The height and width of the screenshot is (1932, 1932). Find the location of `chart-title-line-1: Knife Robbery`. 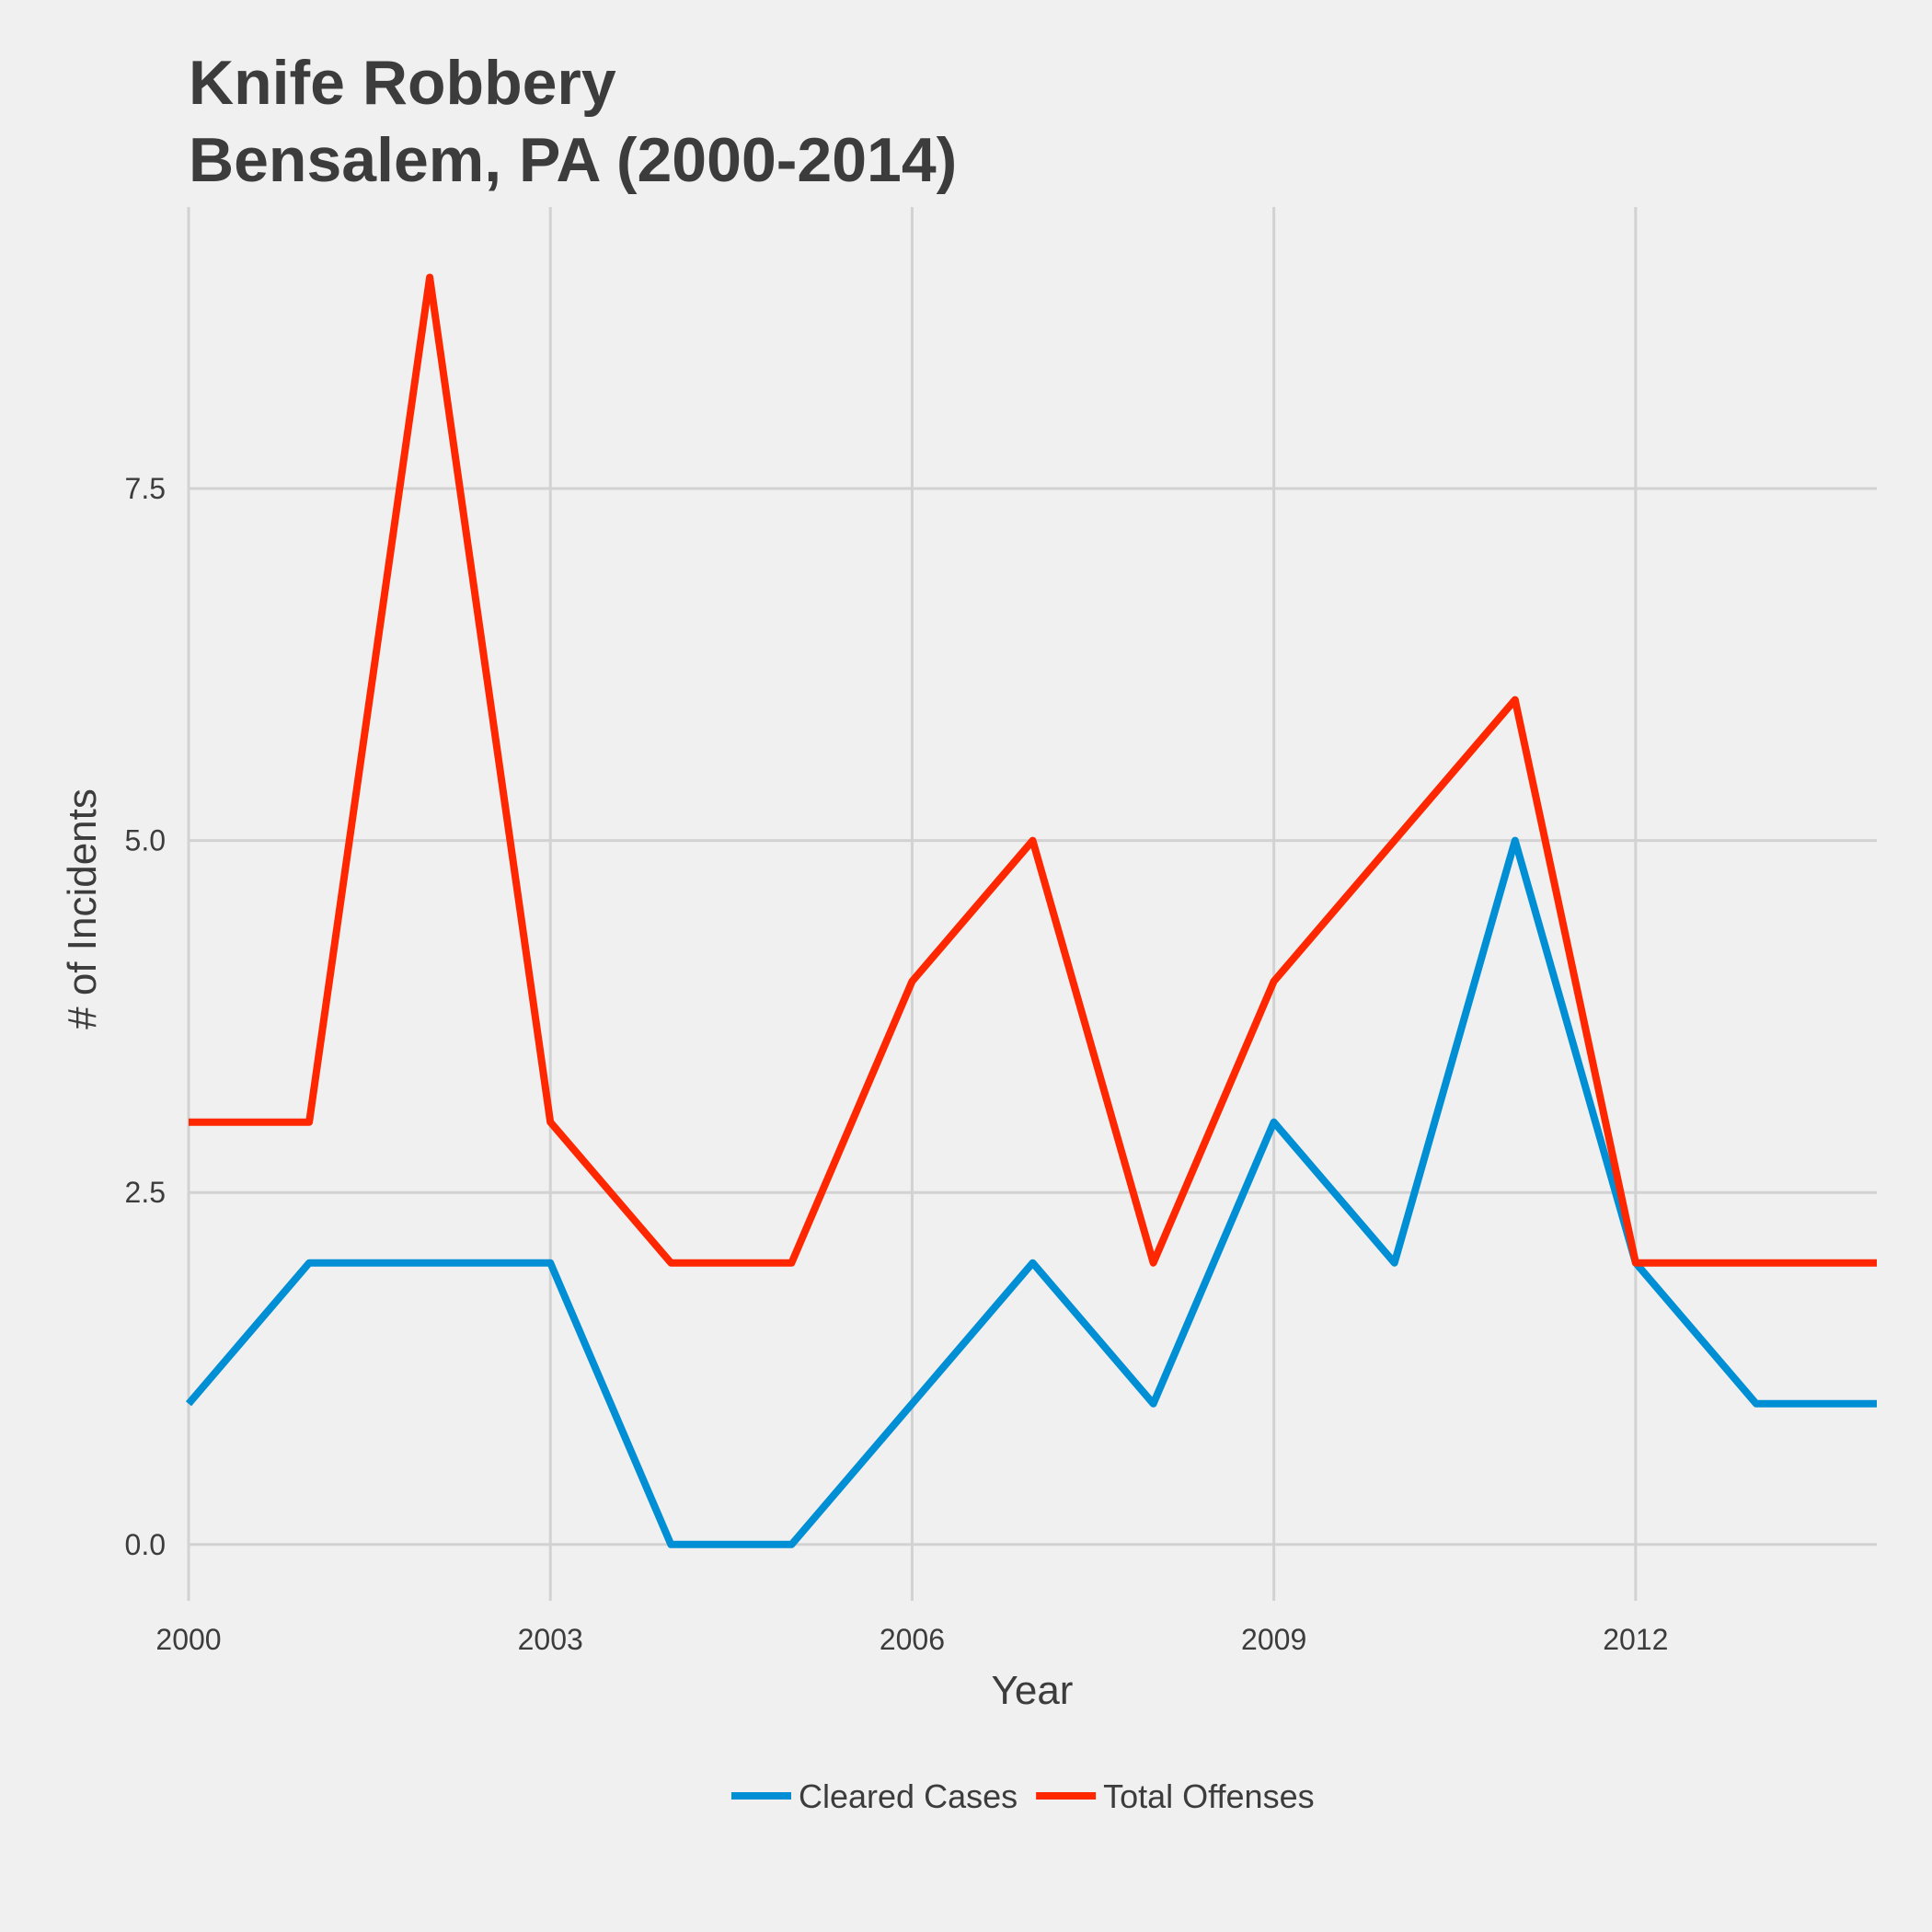

chart-title-line-1: Knife Robbery is located at coordinates (402, 83).